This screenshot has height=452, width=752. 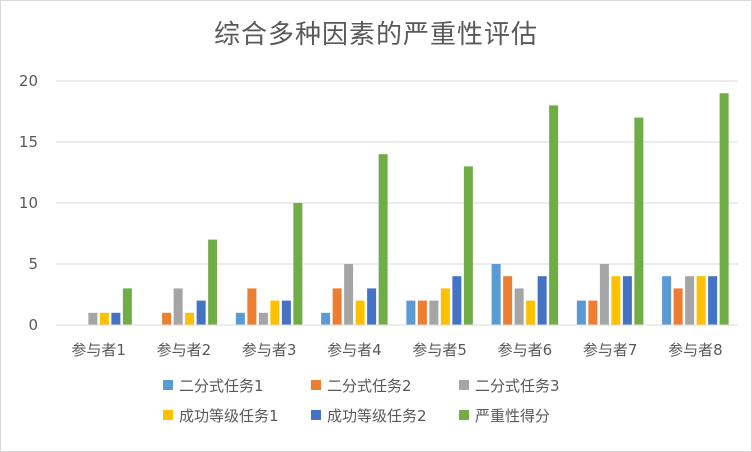 I want to click on bar-成功等级任务2-参与者8, so click(x=713, y=300).